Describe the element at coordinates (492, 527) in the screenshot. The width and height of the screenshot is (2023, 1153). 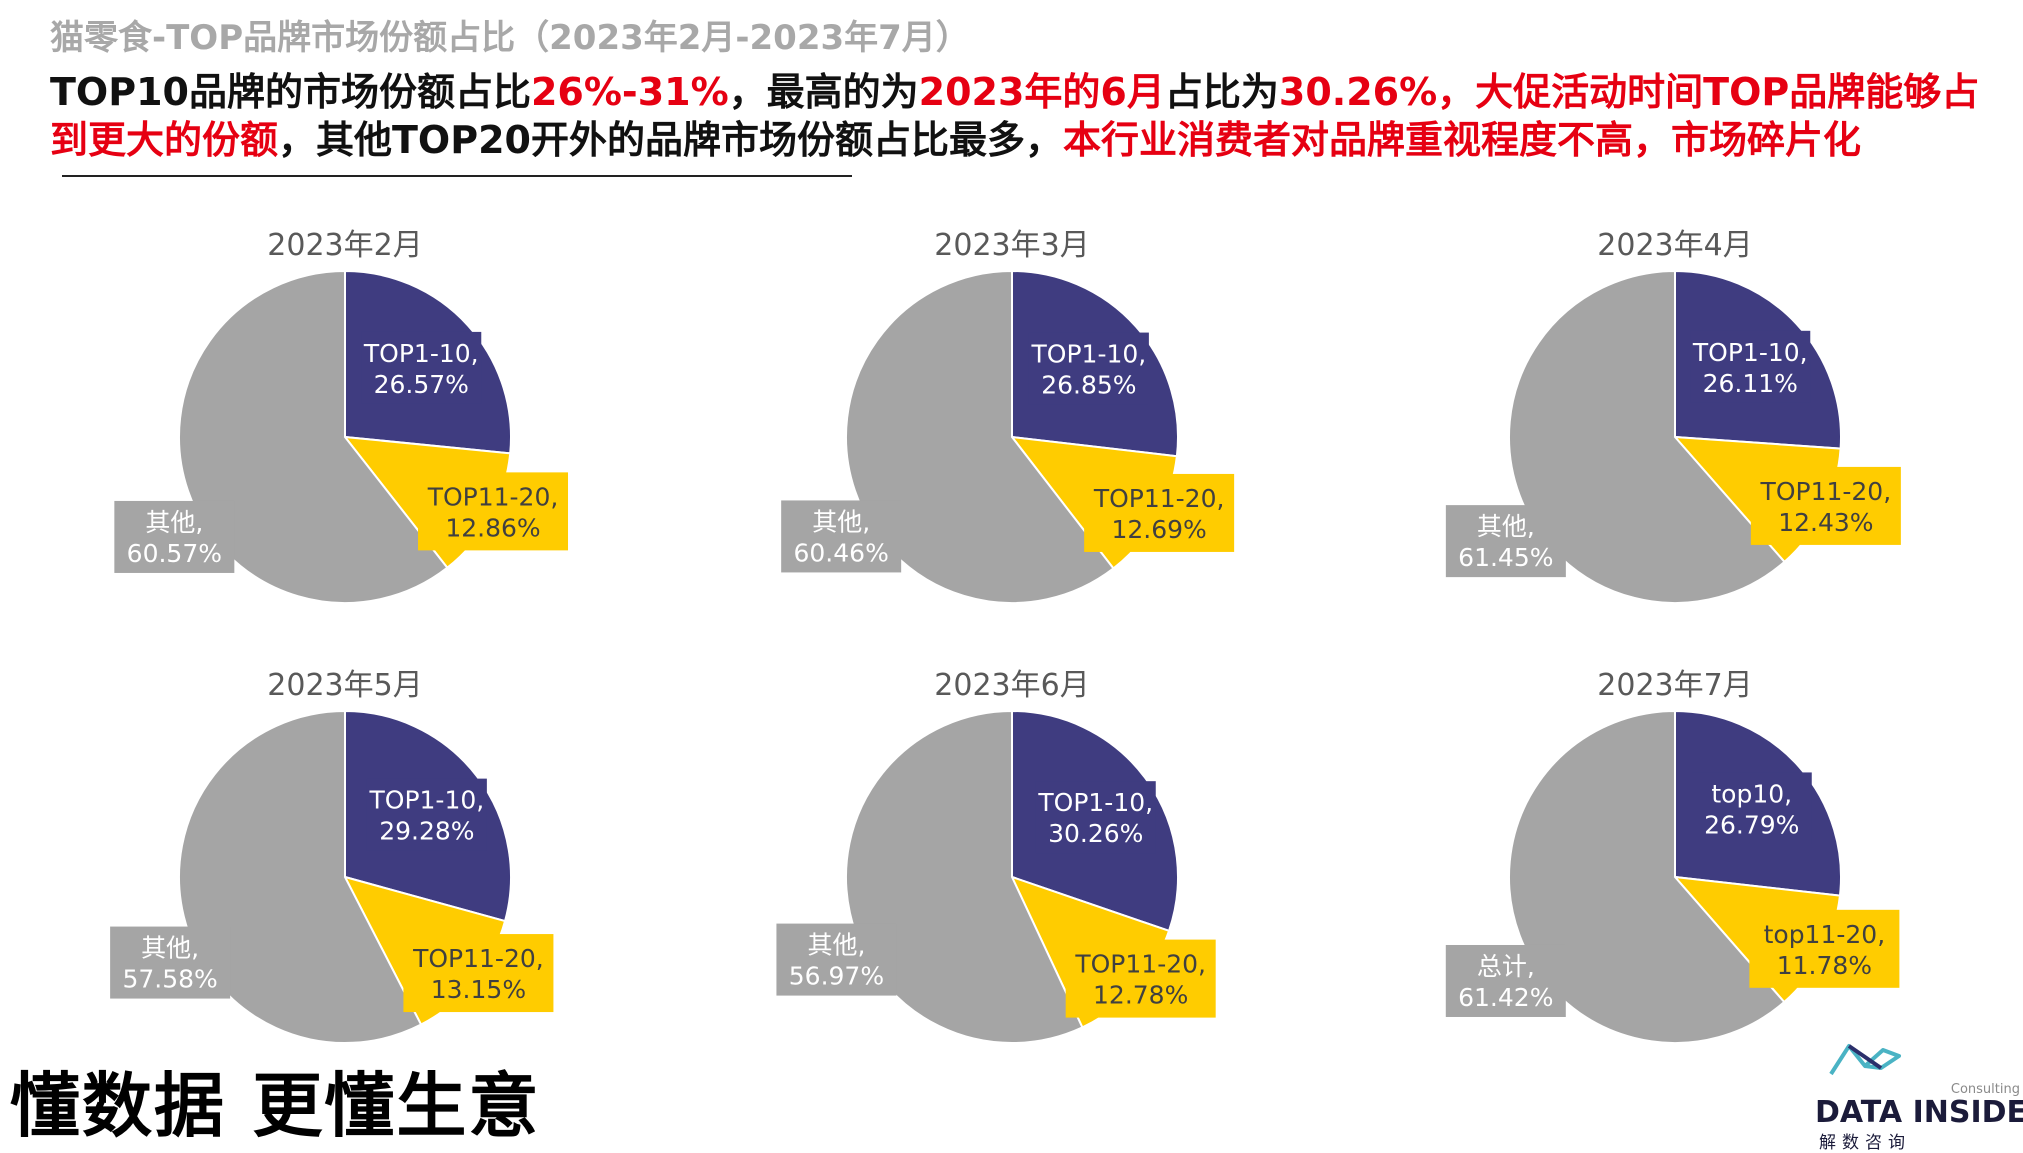
I see `data-label-value: 12.86%` at that location.